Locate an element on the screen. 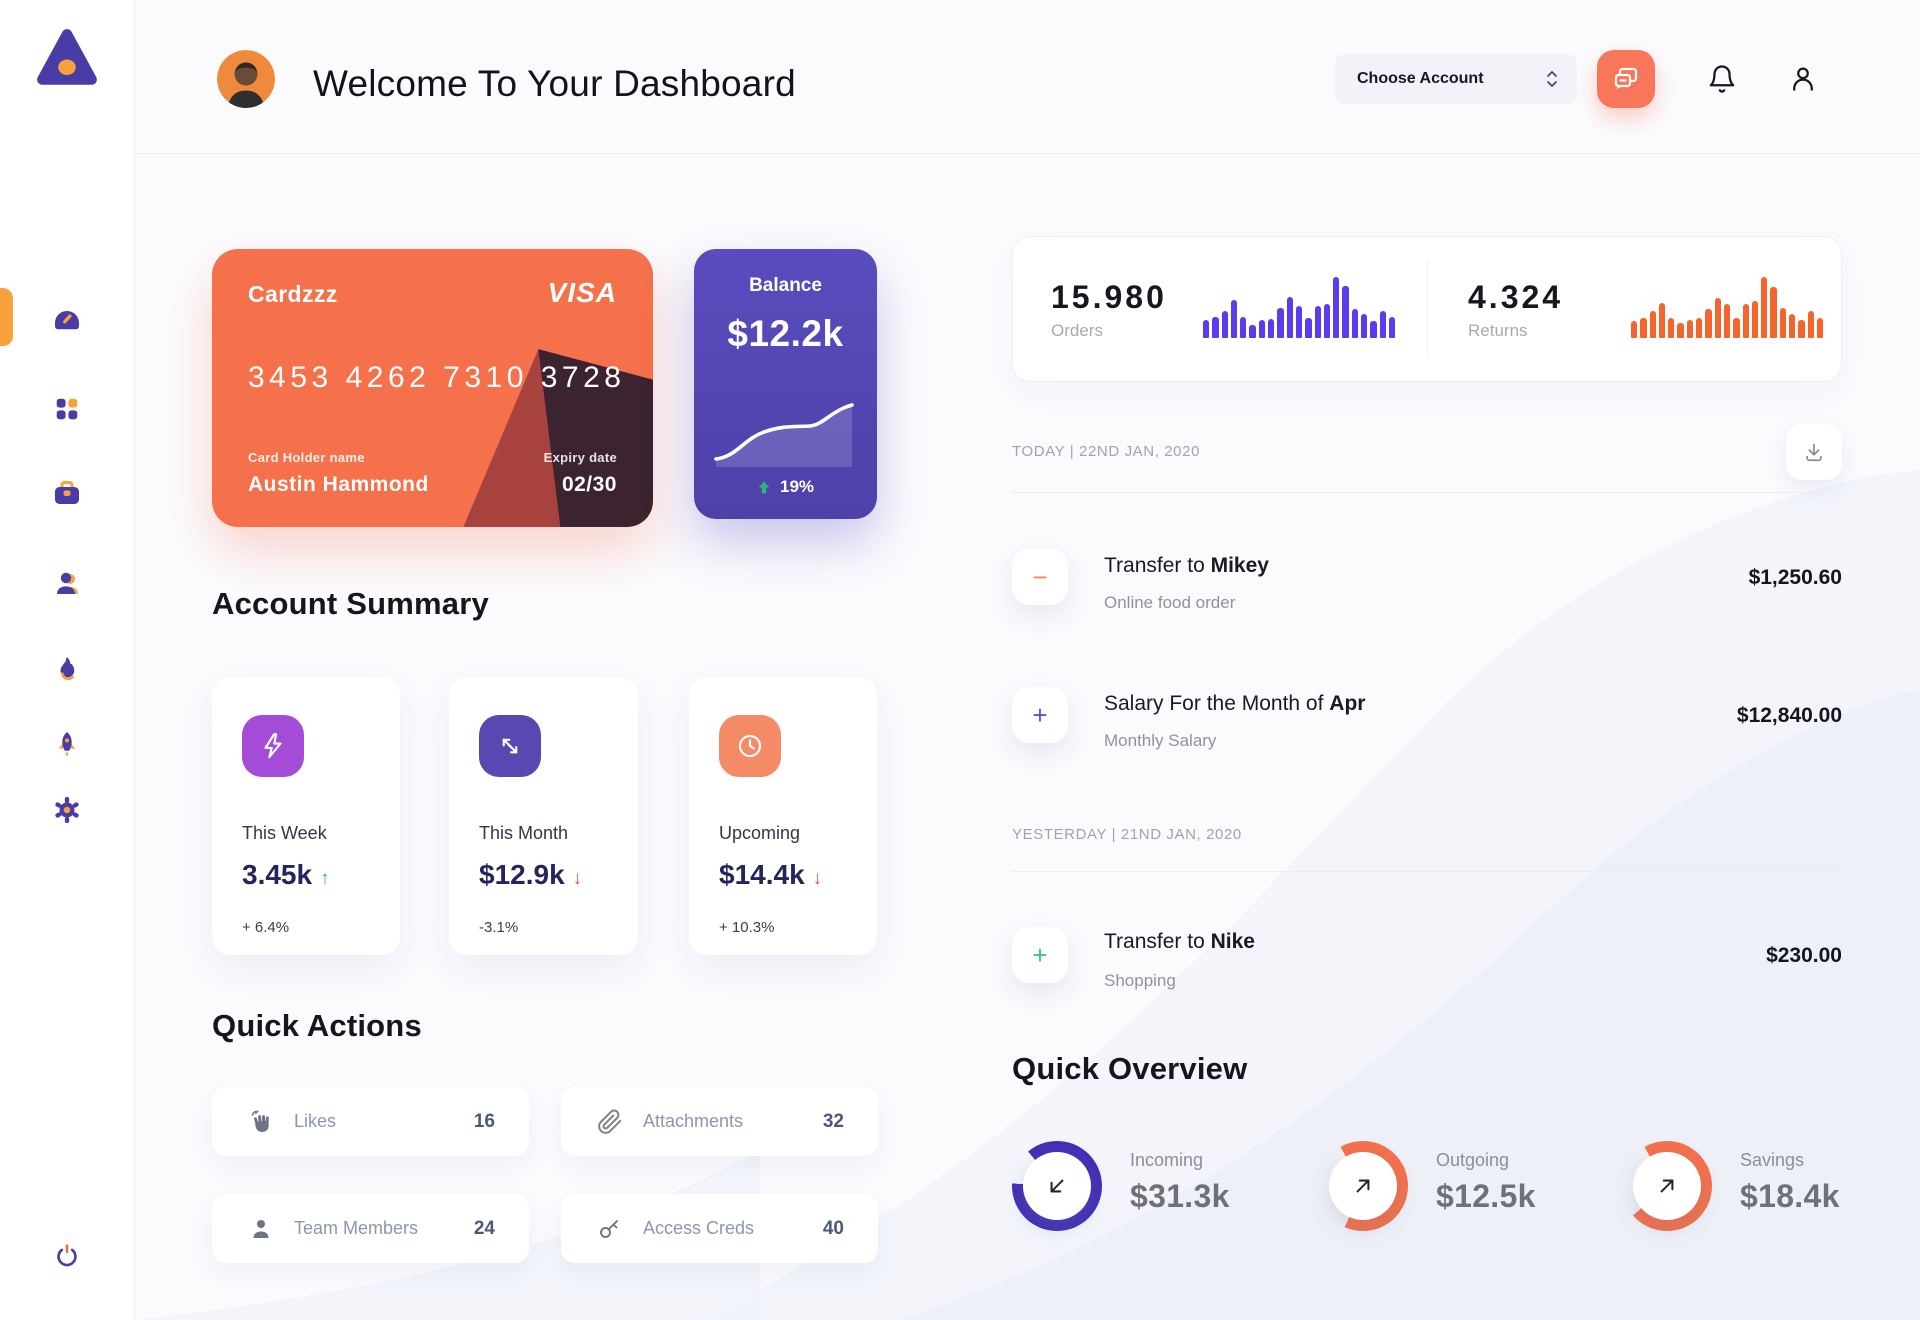 This screenshot has width=1920, height=1320. settings-gear-icon is located at coordinates (67, 810).